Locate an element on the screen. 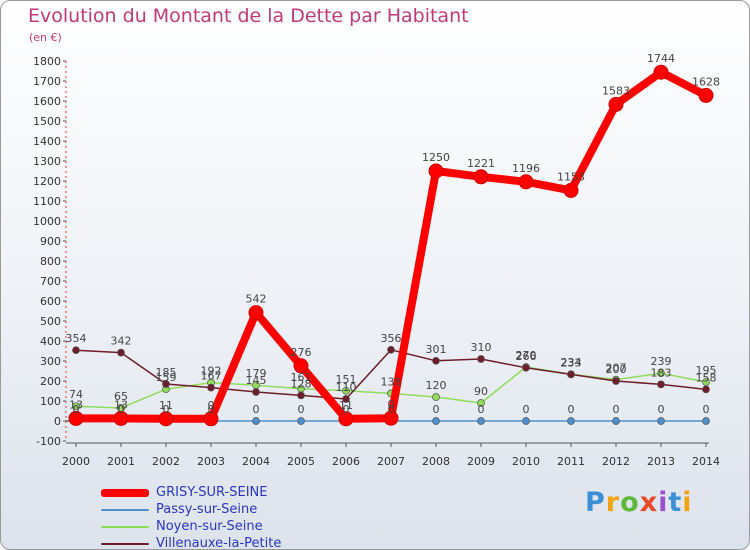 This screenshot has height=550, width=750. x-tick-label: 2001 is located at coordinates (121, 461).